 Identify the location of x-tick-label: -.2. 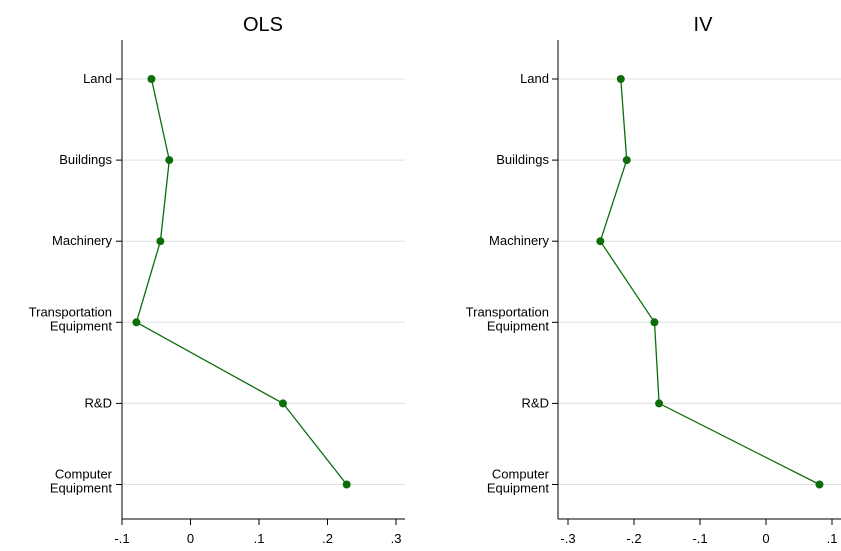
(633, 538).